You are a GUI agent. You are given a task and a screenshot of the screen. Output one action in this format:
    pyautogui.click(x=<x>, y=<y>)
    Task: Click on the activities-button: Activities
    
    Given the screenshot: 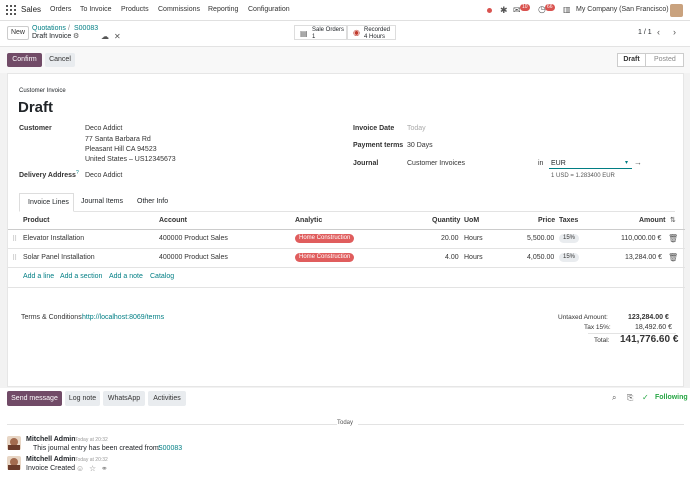 What is the action you would take?
    pyautogui.click(x=167, y=398)
    